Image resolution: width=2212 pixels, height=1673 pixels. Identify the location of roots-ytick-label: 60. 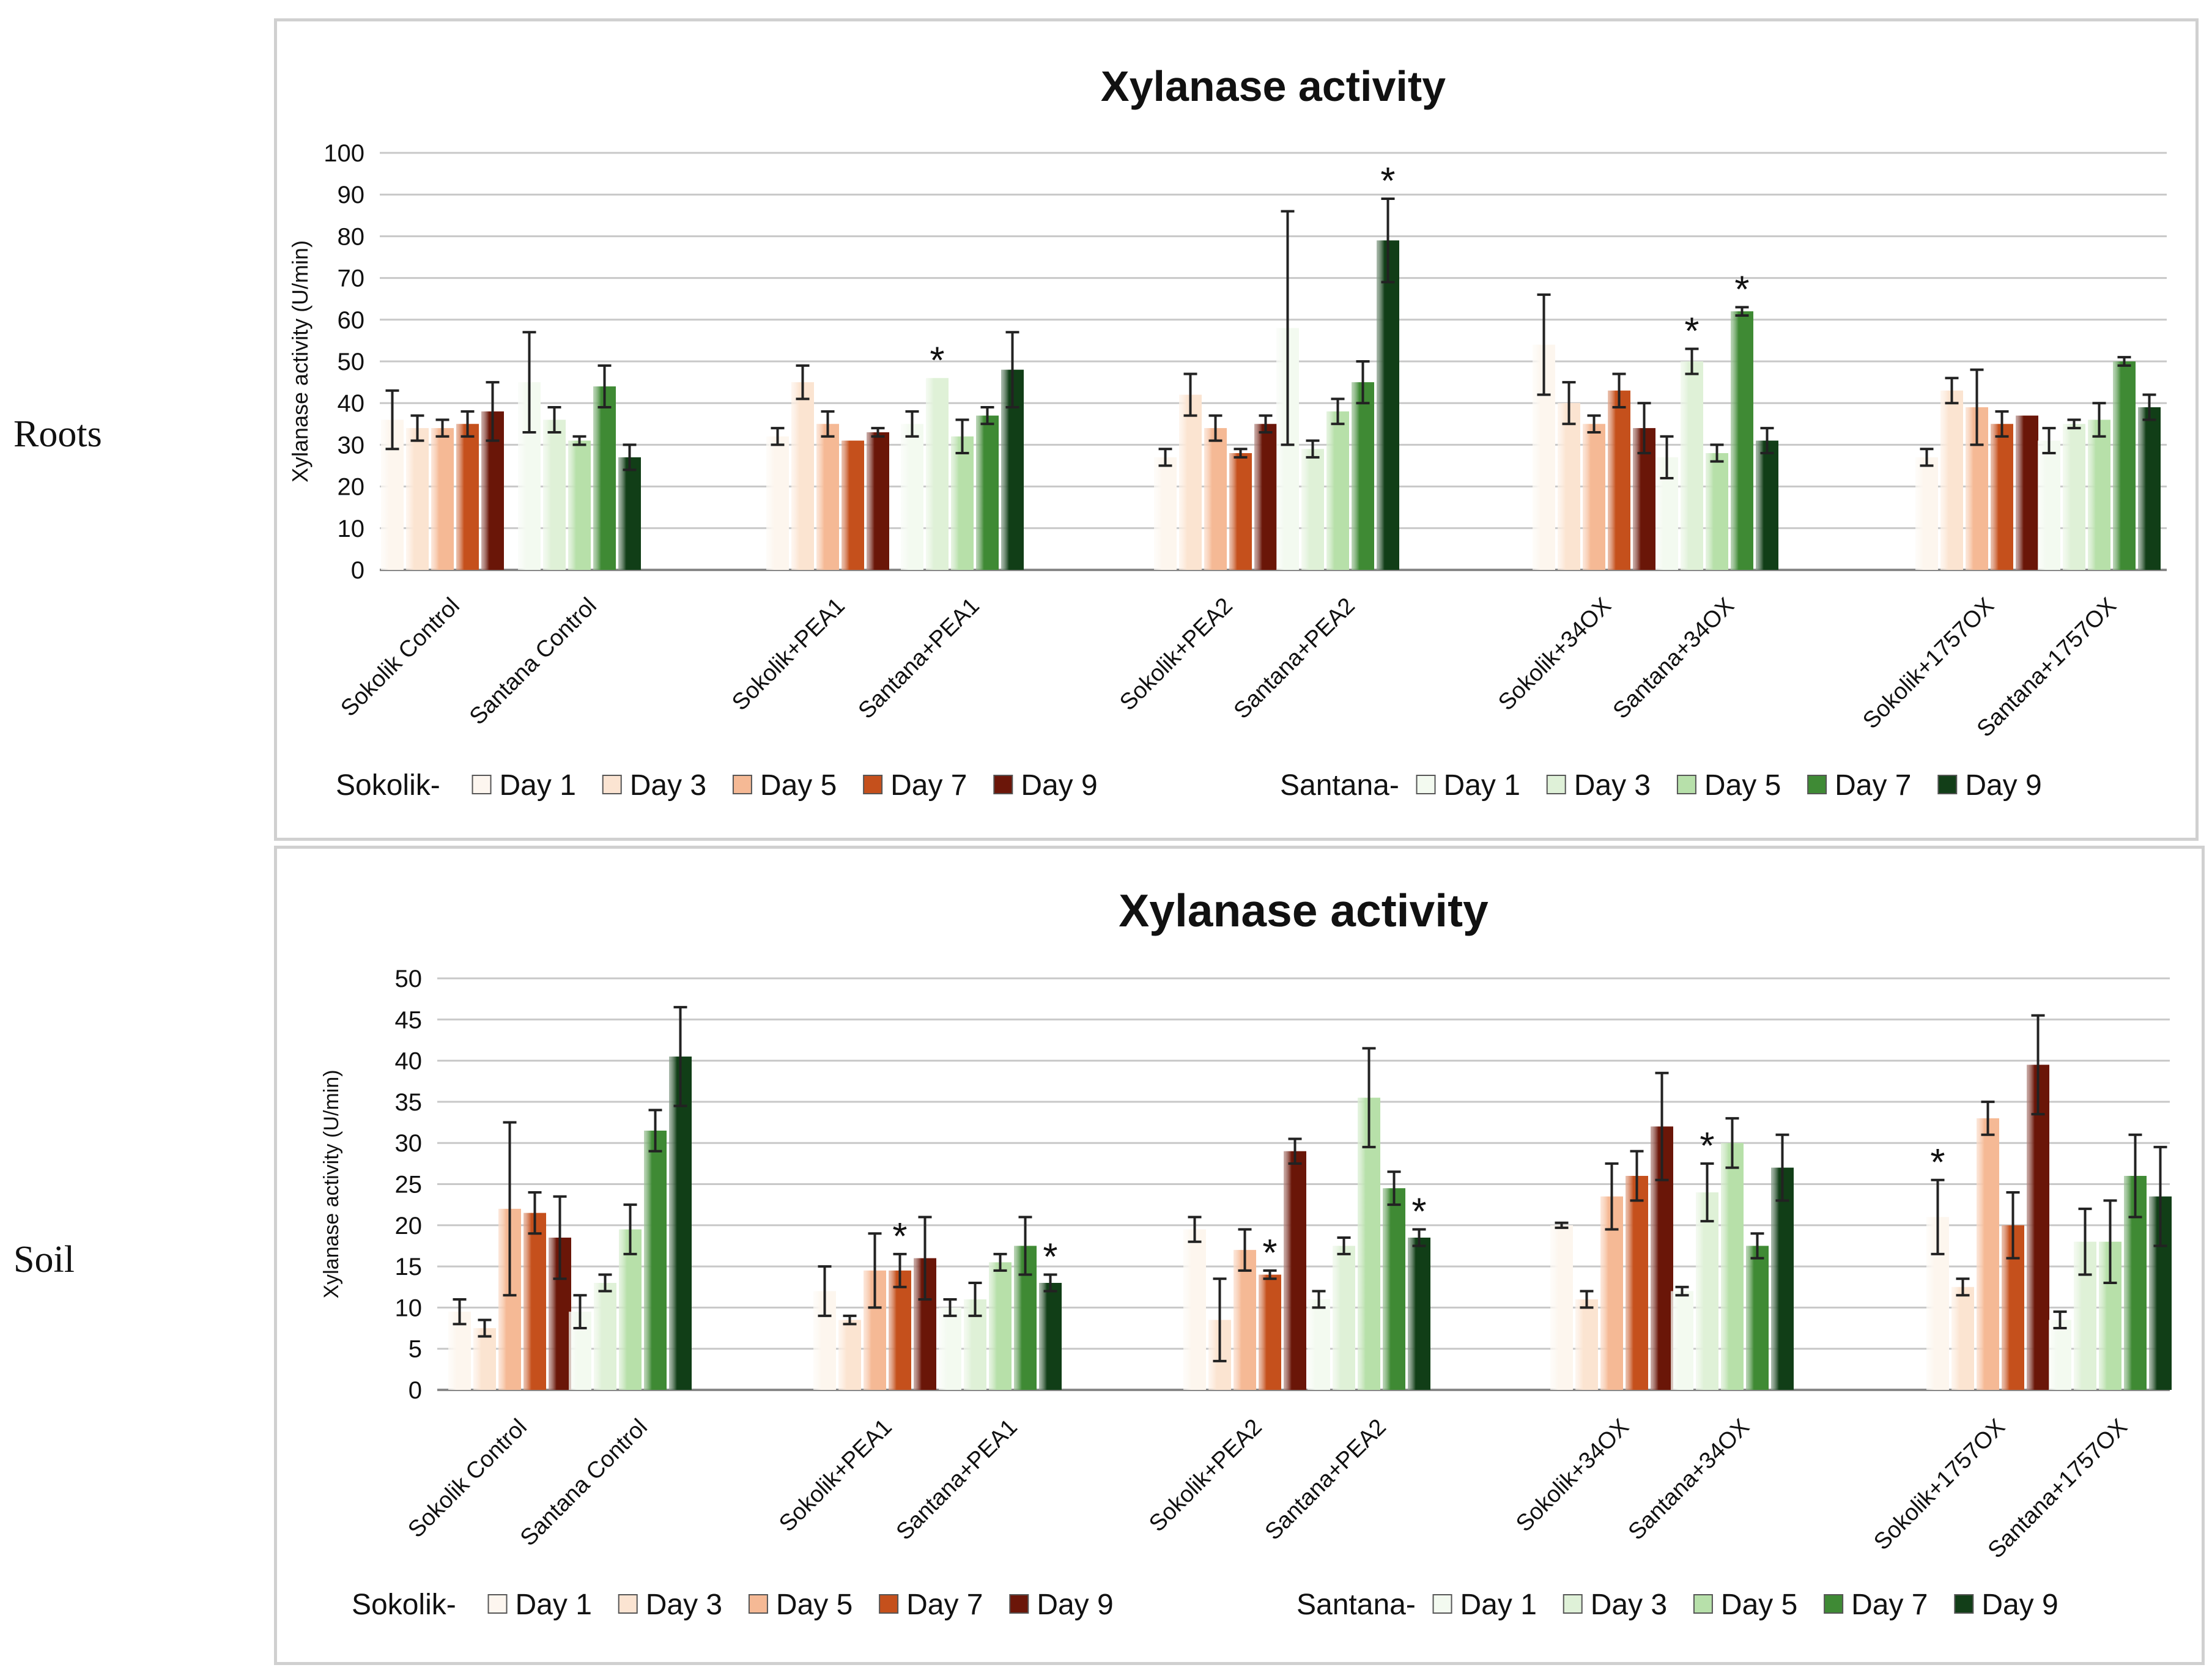
(351, 320).